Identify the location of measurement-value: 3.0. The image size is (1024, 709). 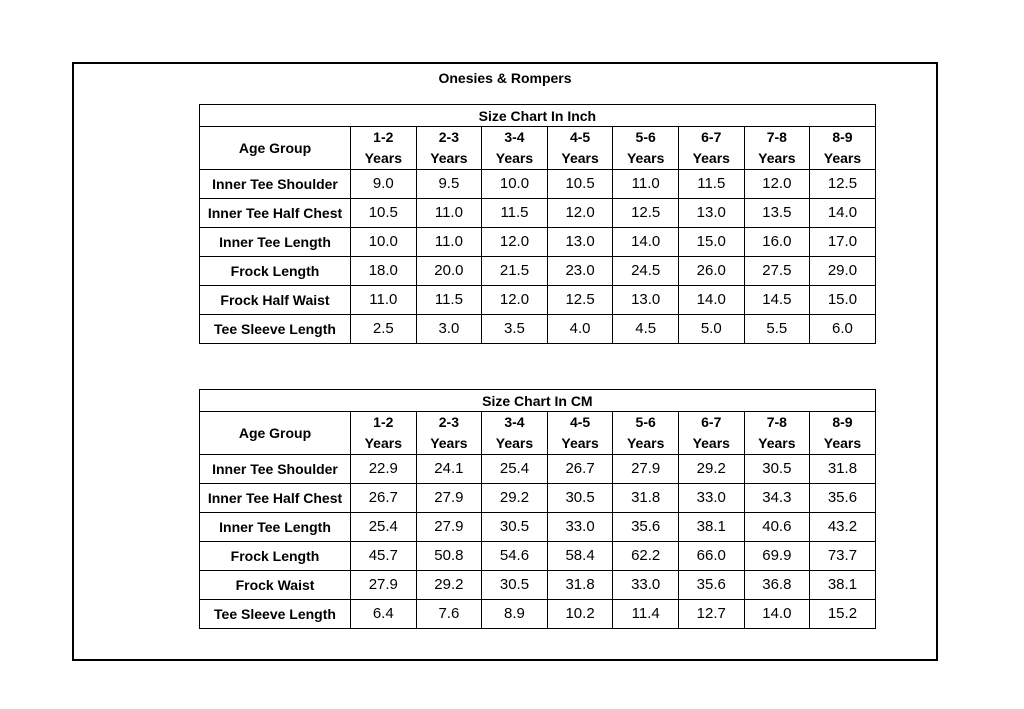
(449, 329).